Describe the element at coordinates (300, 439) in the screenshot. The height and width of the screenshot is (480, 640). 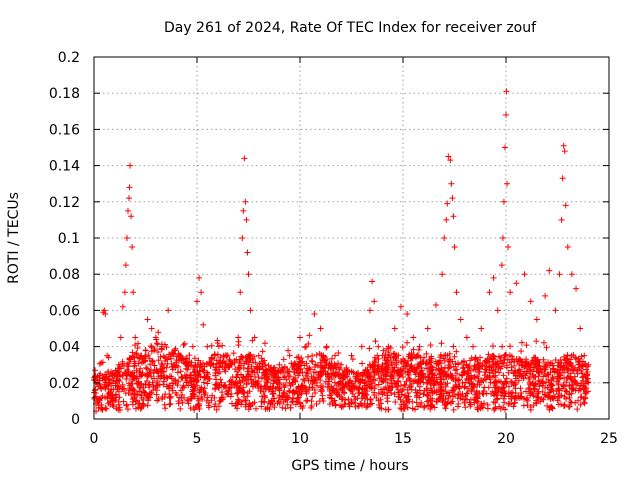
I see `x-tick-label: 10` at that location.